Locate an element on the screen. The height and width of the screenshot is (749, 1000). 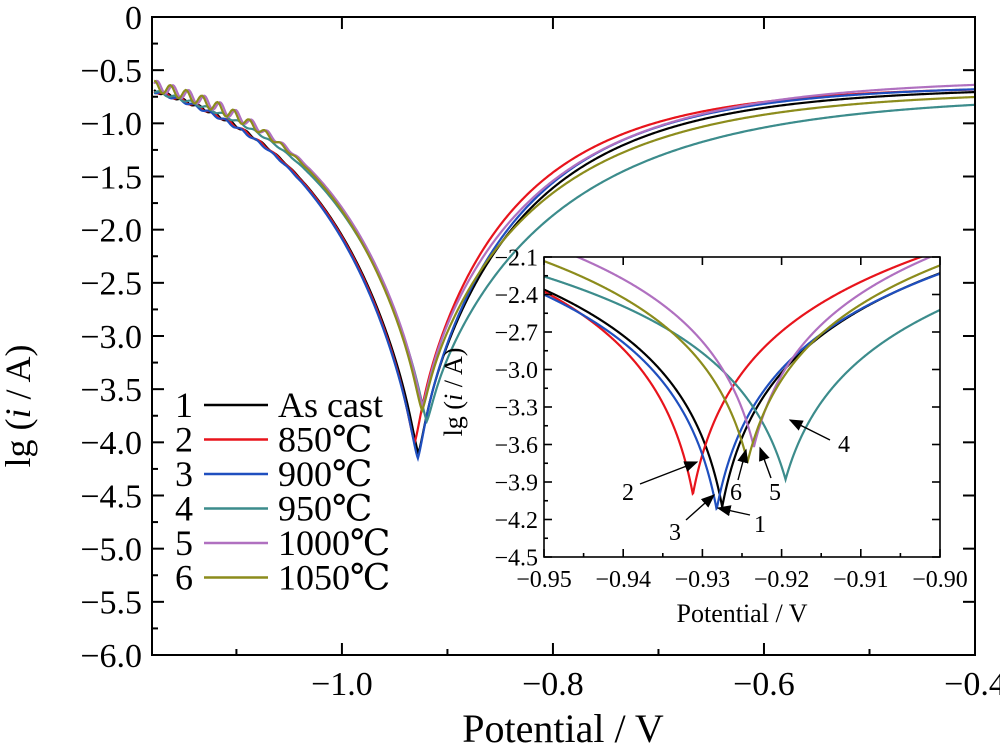
inset-x-tick-label: −0.92 is located at coordinates (782, 580).